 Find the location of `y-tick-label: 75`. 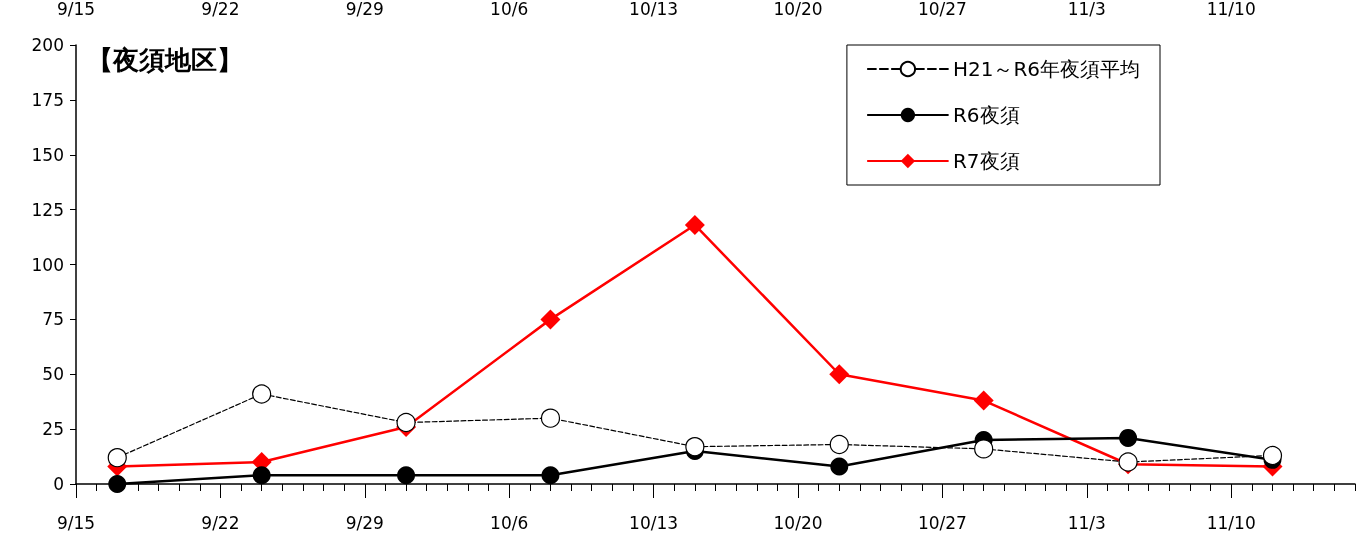

y-tick-label: 75 is located at coordinates (53, 319).